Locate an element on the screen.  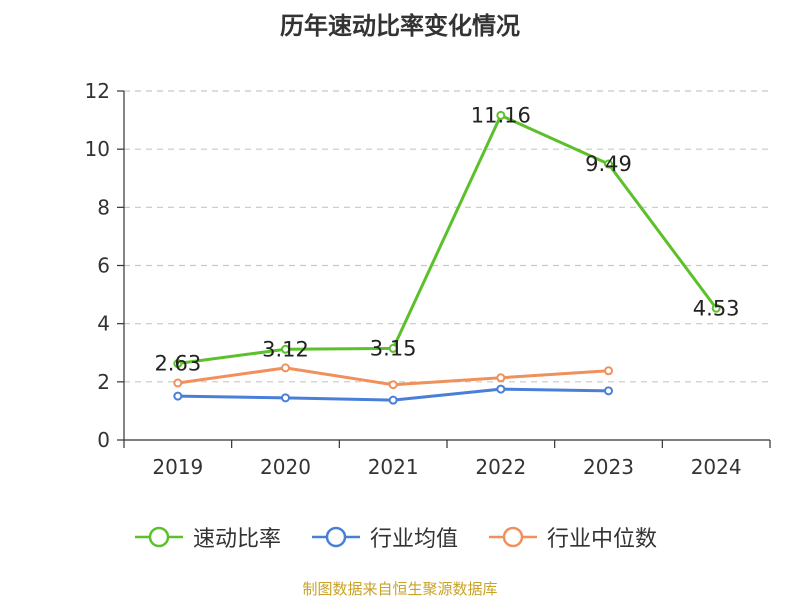
legend-item-quick-ratio: 速动比率 is located at coordinates (207, 537).